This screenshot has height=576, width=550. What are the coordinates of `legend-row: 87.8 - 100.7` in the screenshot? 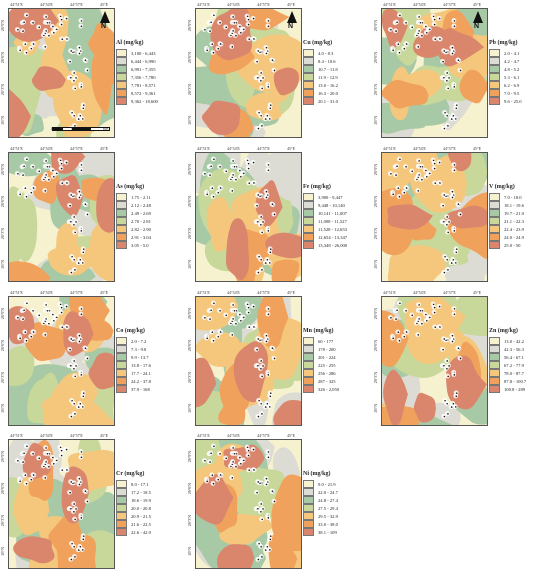 It's located at (519, 381).